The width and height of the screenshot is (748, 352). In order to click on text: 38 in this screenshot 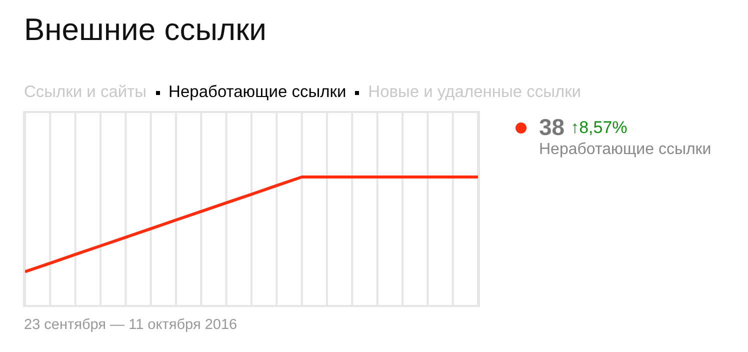, I will do `click(552, 127)`.